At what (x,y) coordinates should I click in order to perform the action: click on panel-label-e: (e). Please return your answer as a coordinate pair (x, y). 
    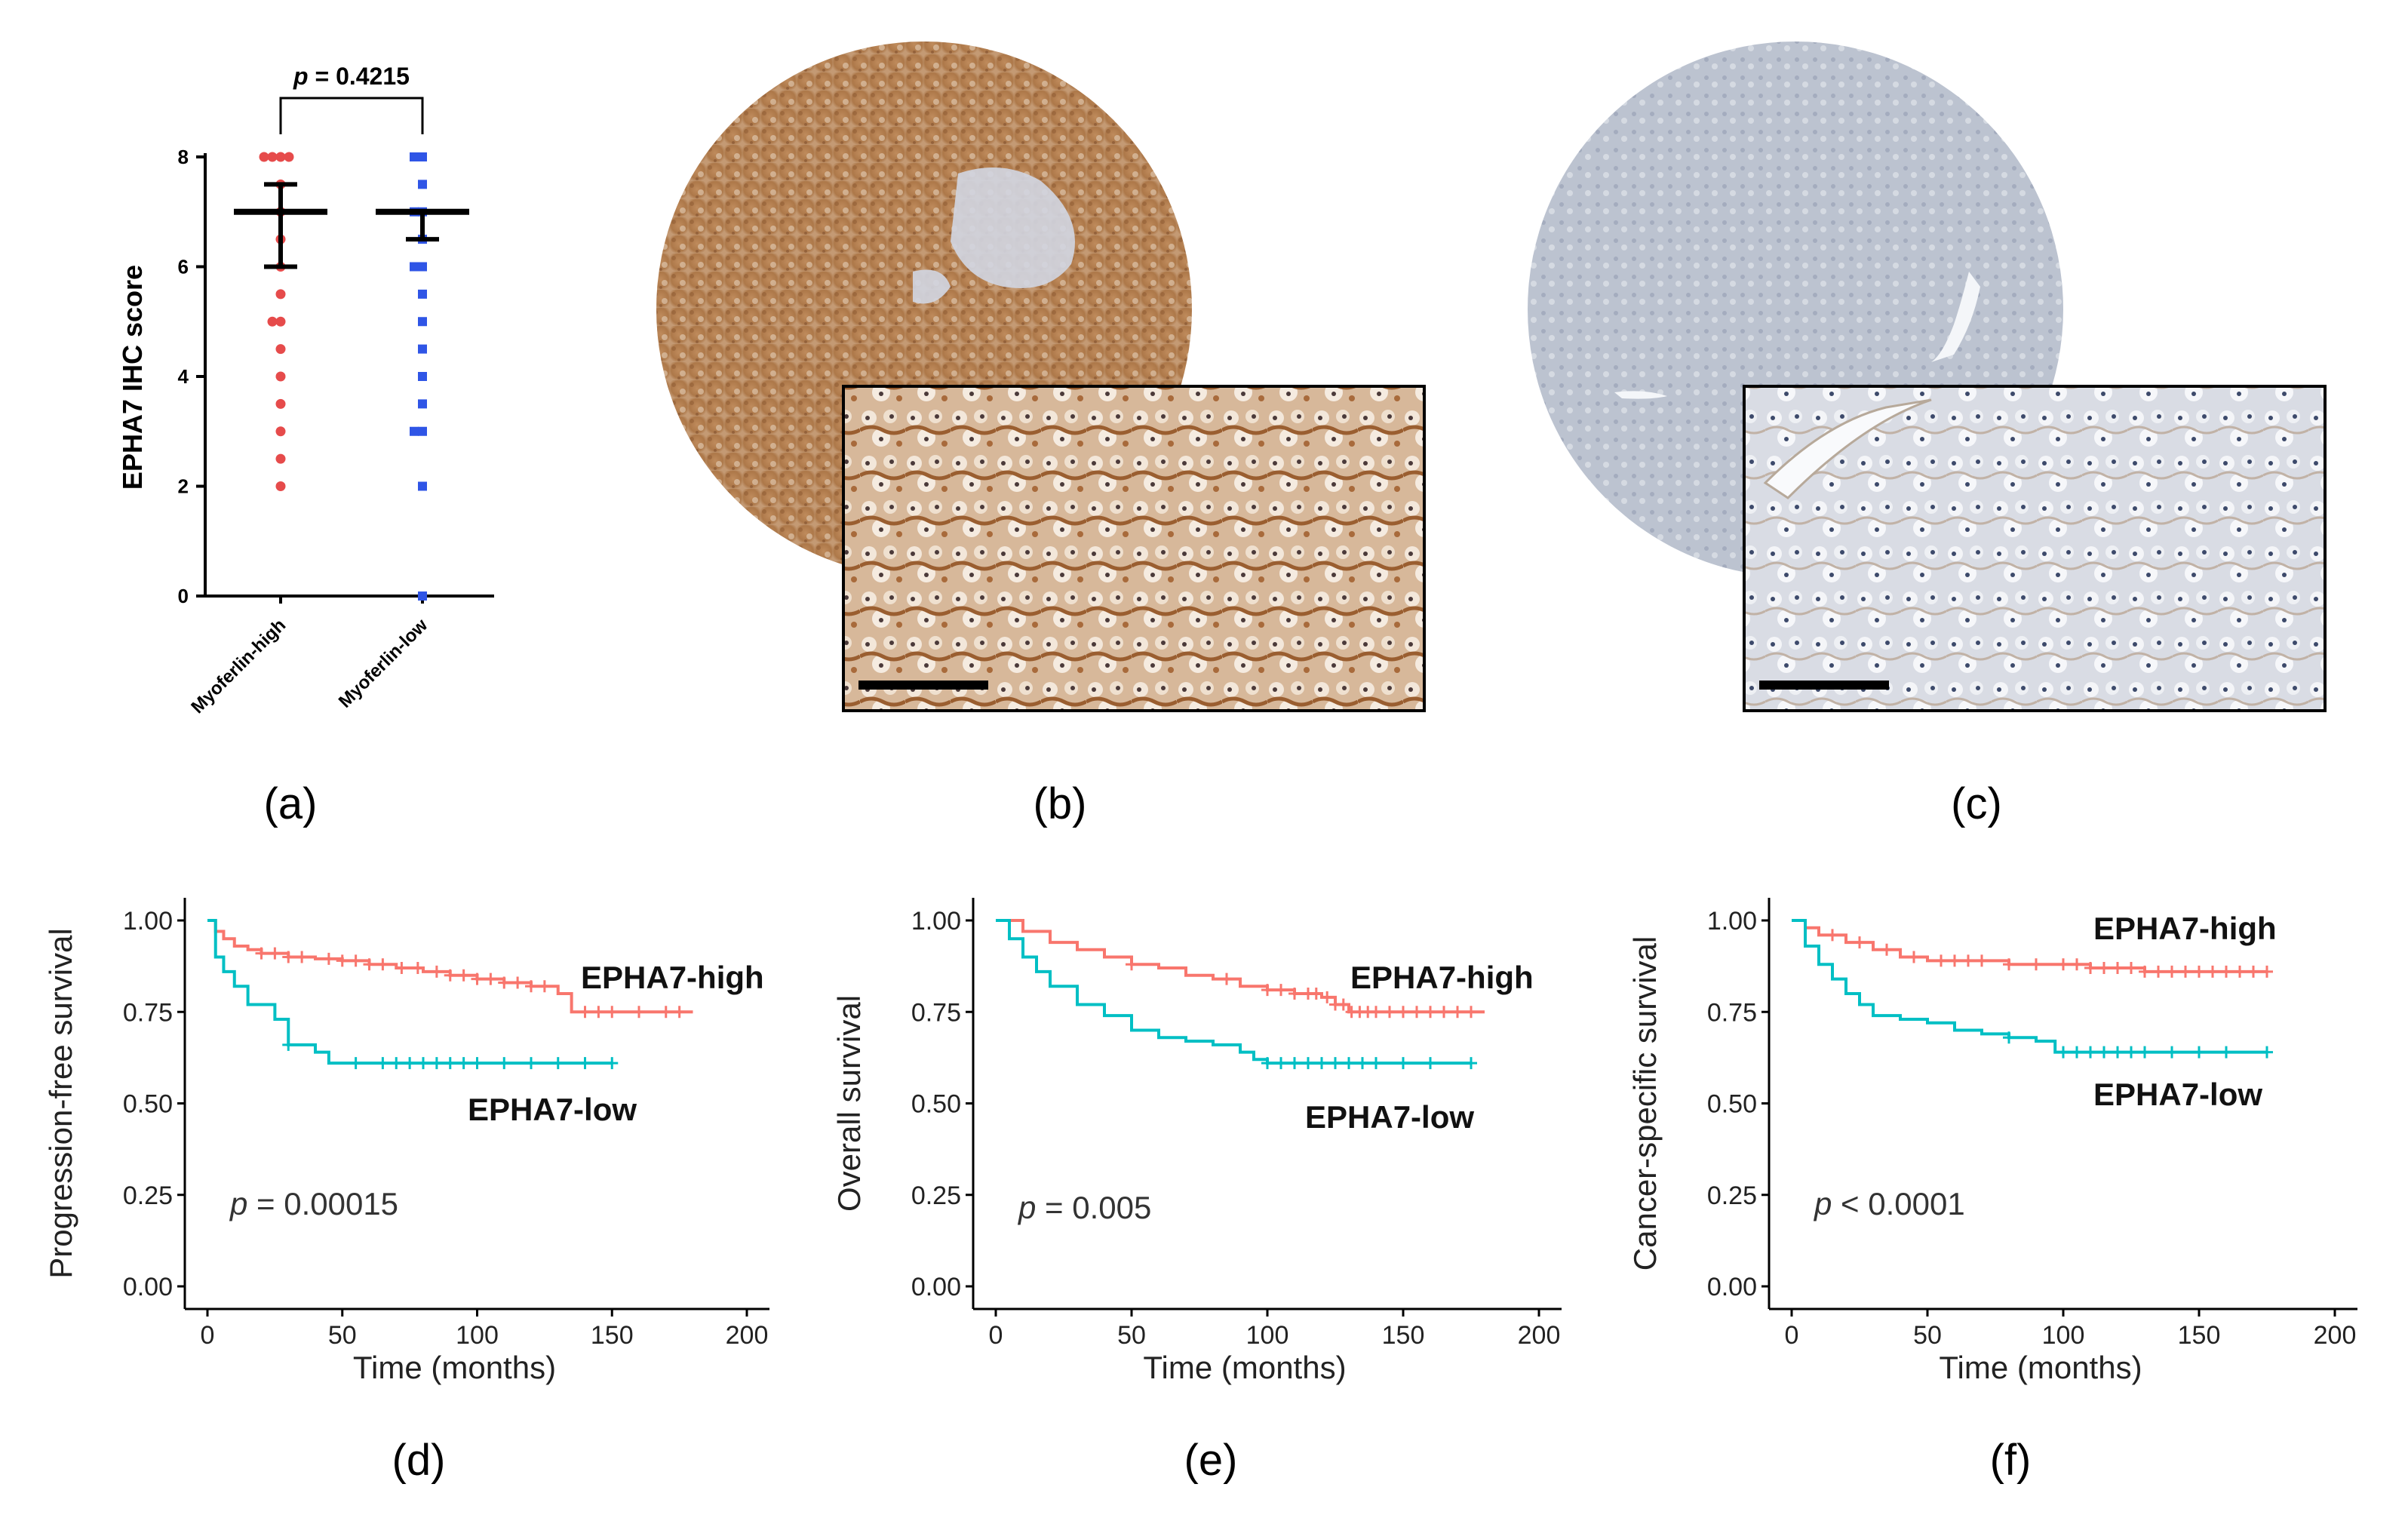
    Looking at the image, I should click on (1211, 1460).